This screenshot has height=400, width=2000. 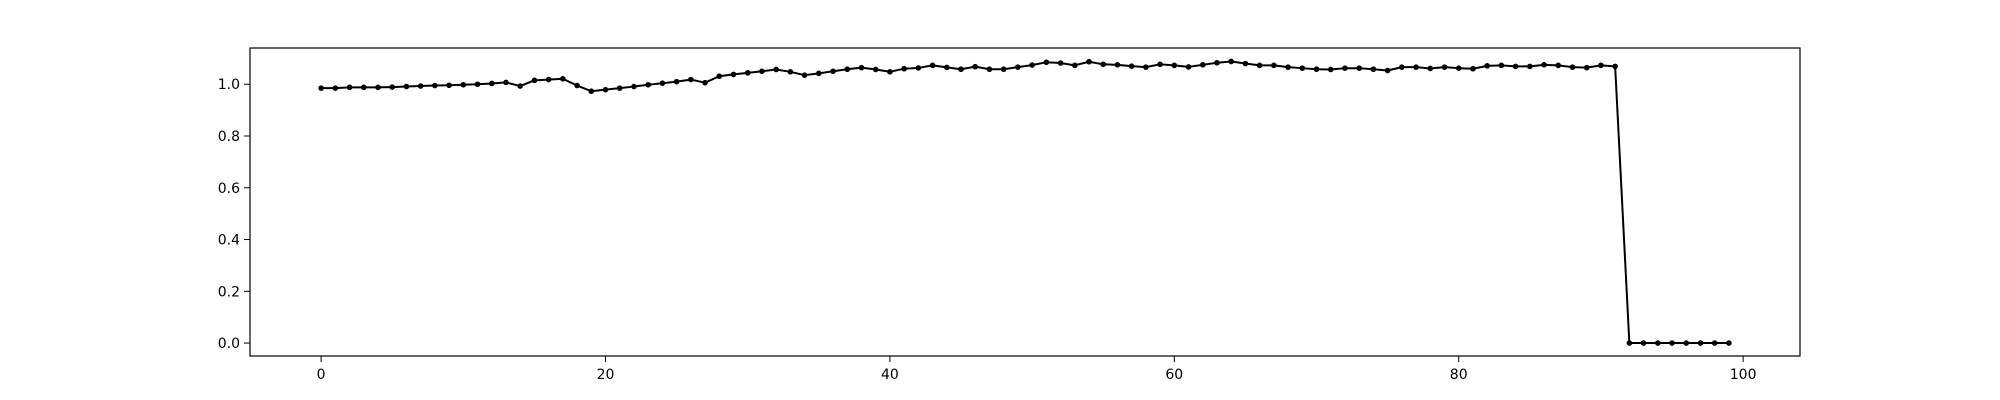 What do you see at coordinates (229, 292) in the screenshot?
I see `y-tick-label: 0.2` at bounding box center [229, 292].